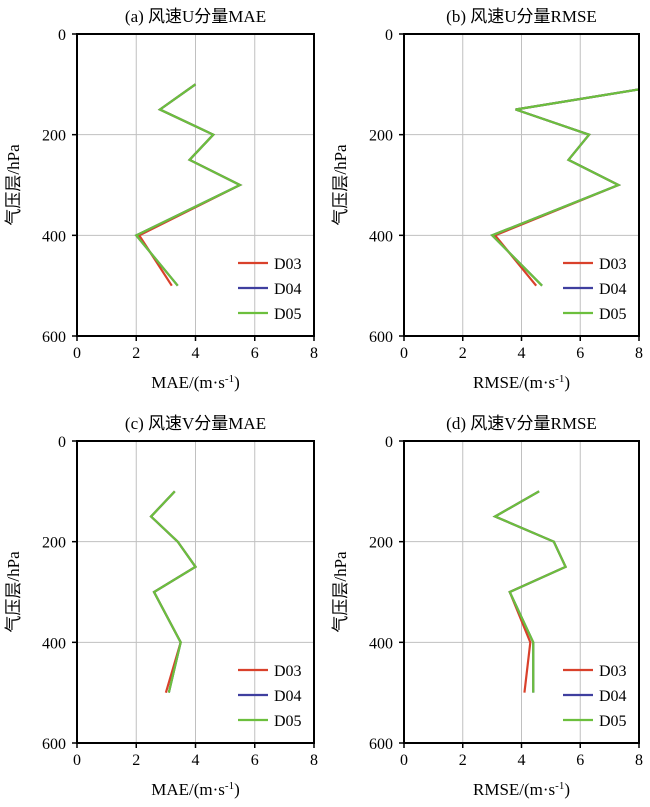 Image resolution: width=650 pixels, height=807 pixels. Describe the element at coordinates (195, 423) in the screenshot. I see `chart-title: (c) 风速V分量MAE` at that location.